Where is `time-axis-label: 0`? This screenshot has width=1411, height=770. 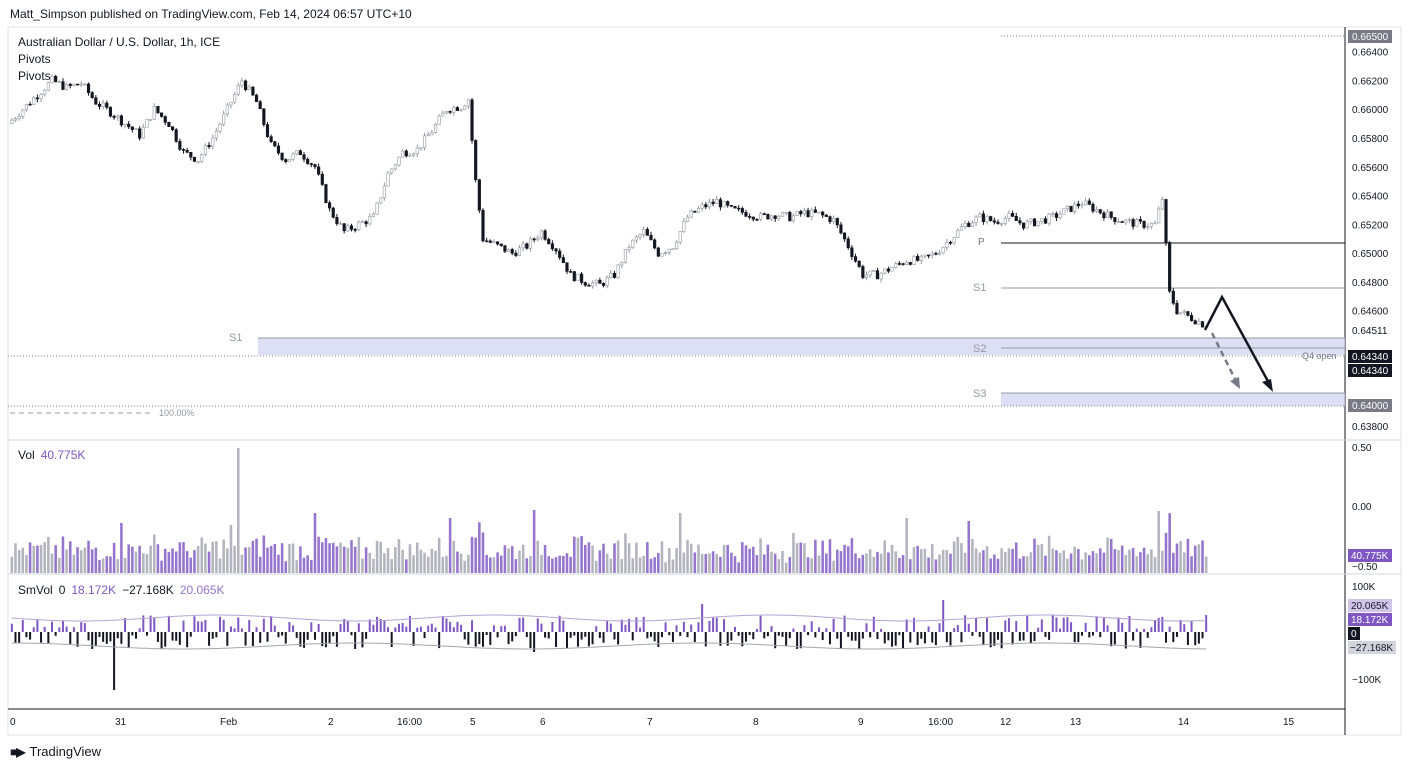
time-axis-label: 0 is located at coordinates (13, 722).